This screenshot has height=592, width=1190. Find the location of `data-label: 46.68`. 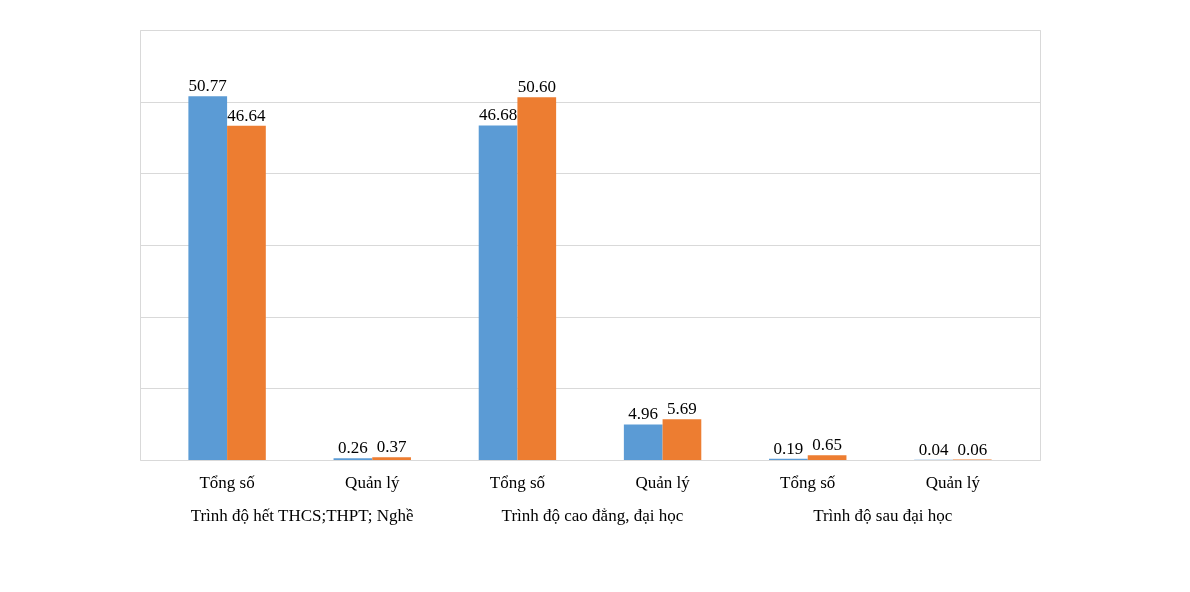

data-label: 46.68 is located at coordinates (498, 115).